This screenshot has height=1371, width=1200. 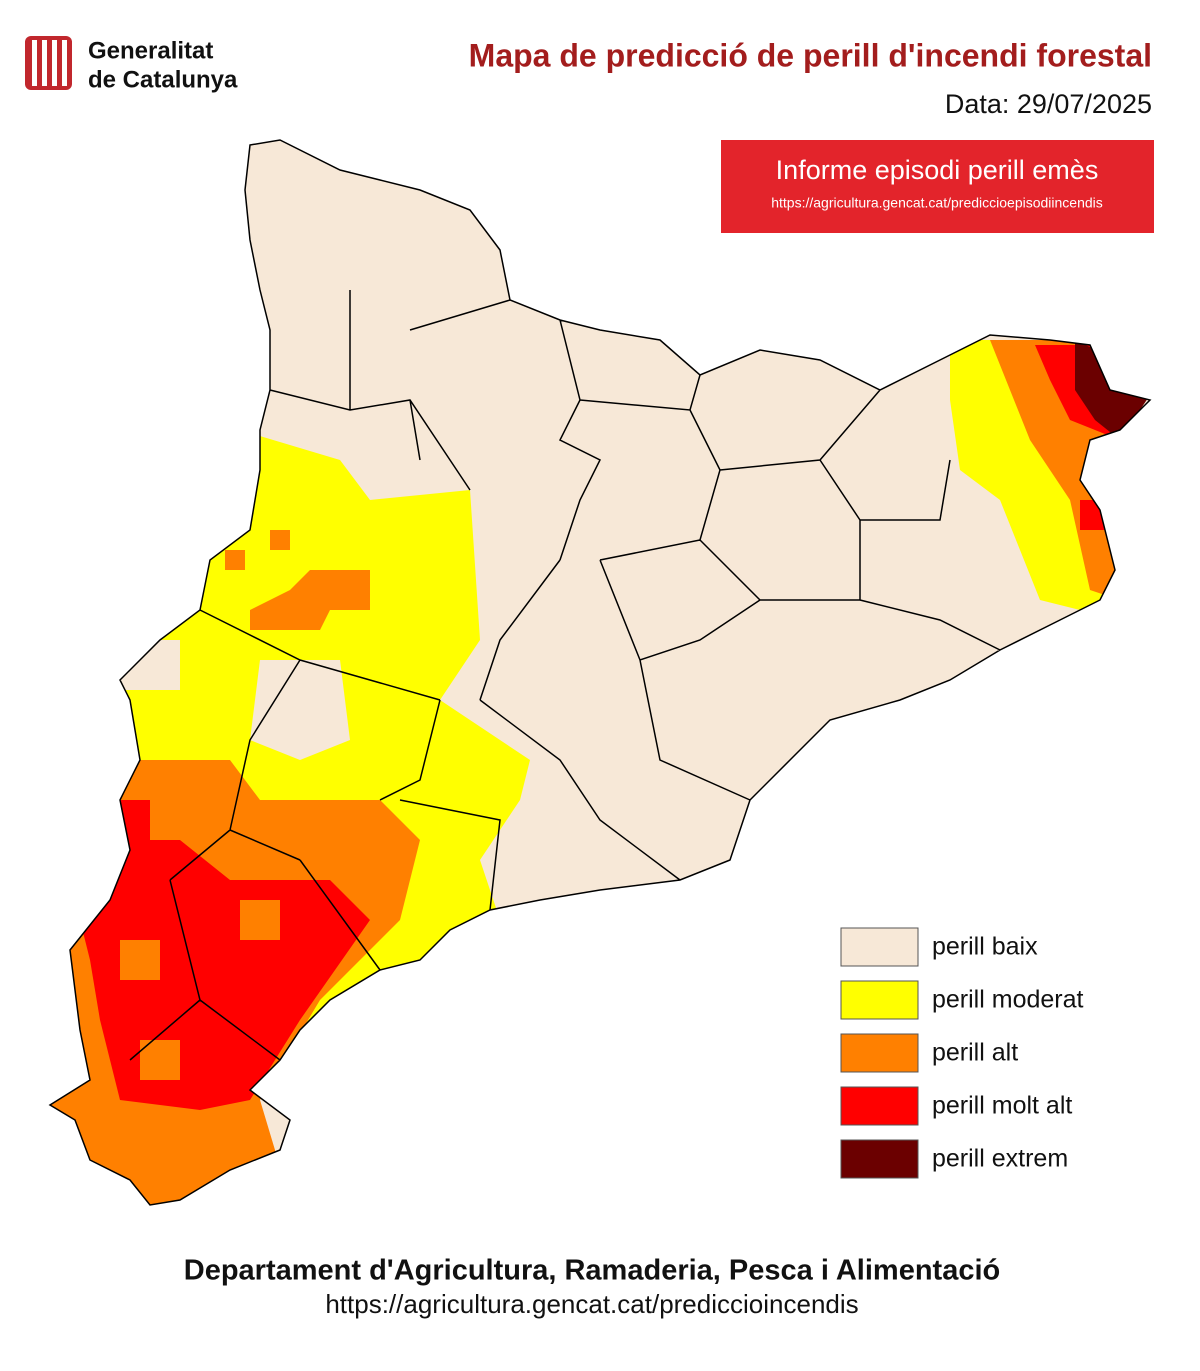 I want to click on logo-stripes, so click(x=49, y=63).